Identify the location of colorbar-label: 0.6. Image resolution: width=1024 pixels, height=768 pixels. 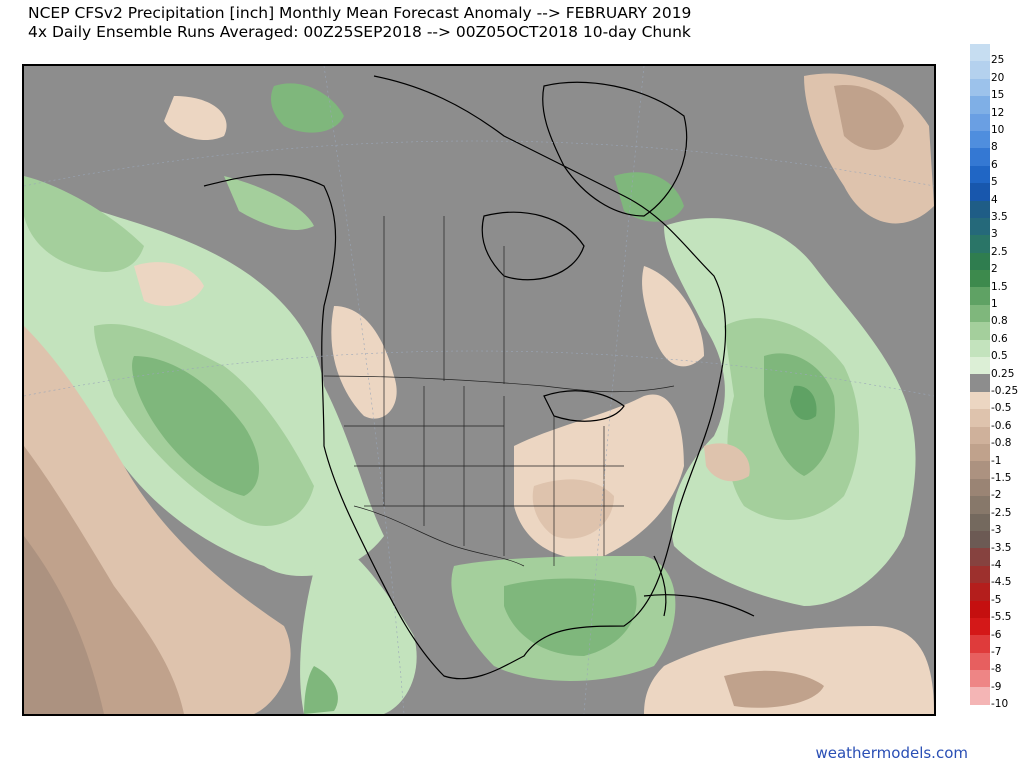
(999, 338).